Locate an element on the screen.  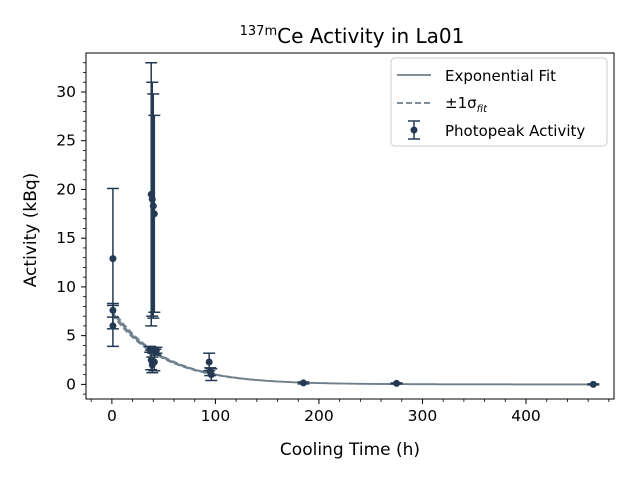
chart-title: 137mCe Activity in La01 is located at coordinates (352, 36).